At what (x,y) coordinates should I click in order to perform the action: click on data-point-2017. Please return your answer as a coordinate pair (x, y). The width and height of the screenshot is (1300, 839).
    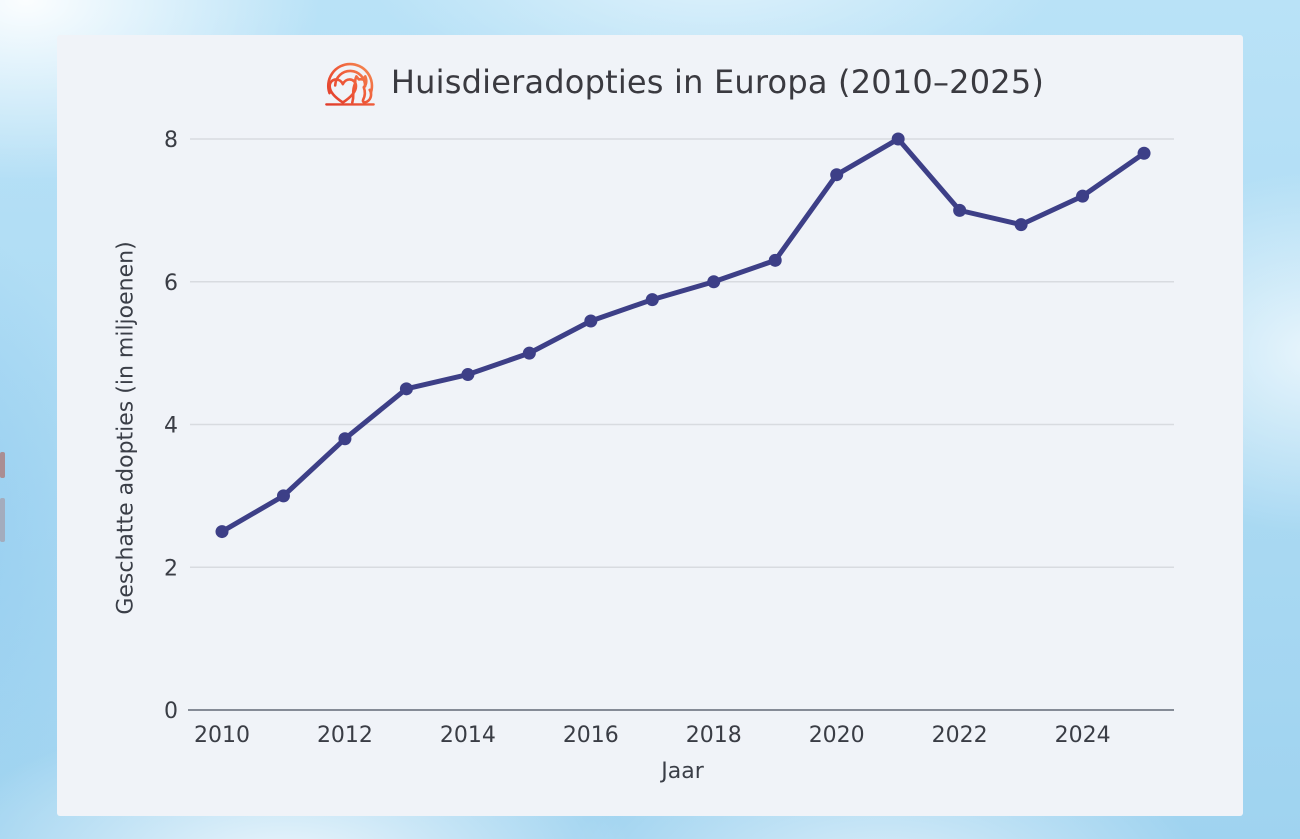
    Looking at the image, I should click on (652, 300).